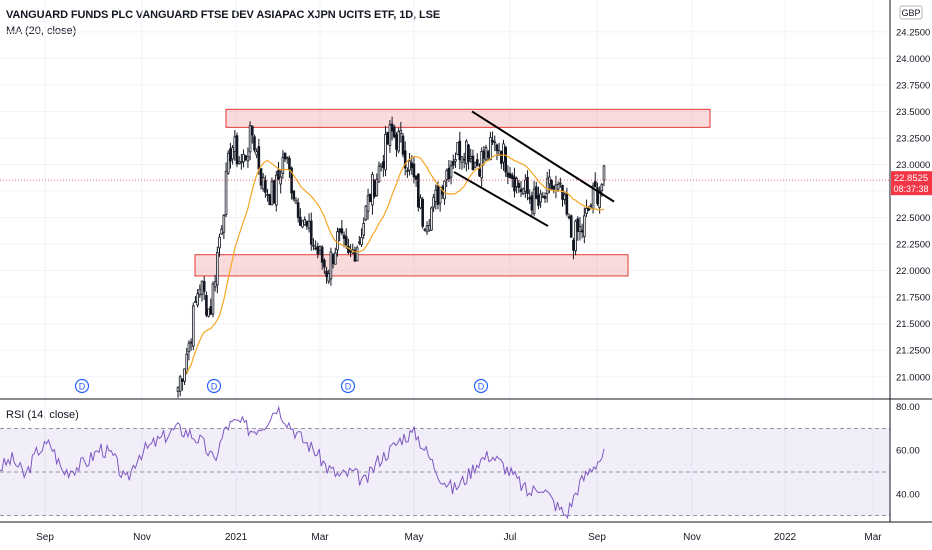 This screenshot has width=932, height=550. What do you see at coordinates (913, 165) in the screenshot?
I see `y-tick-label: 23.0000` at bounding box center [913, 165].